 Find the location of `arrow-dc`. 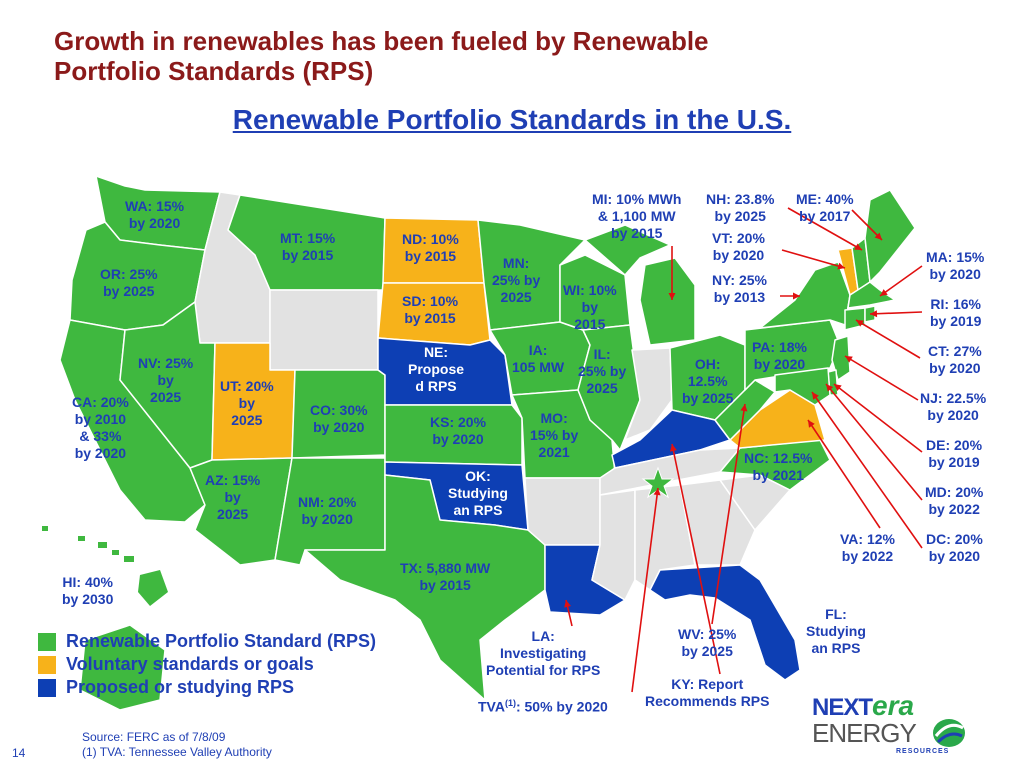

arrow-dc is located at coordinates (867, 470).